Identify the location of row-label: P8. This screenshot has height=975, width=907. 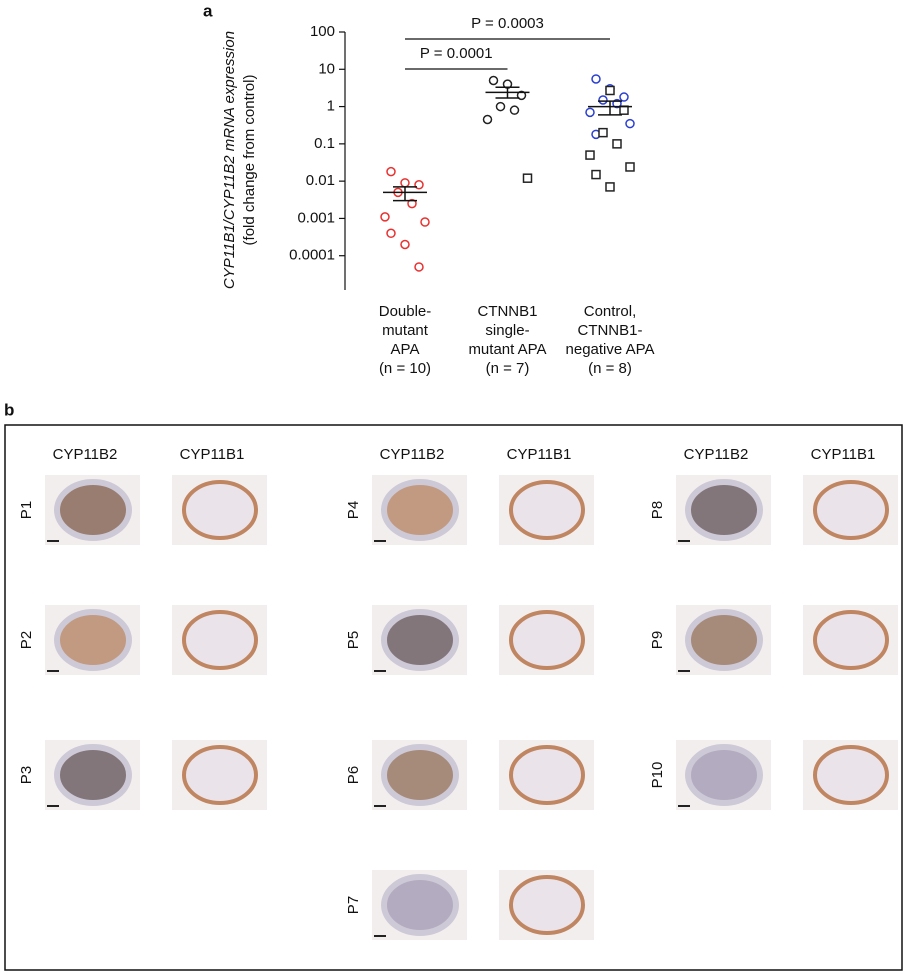
(657, 510).